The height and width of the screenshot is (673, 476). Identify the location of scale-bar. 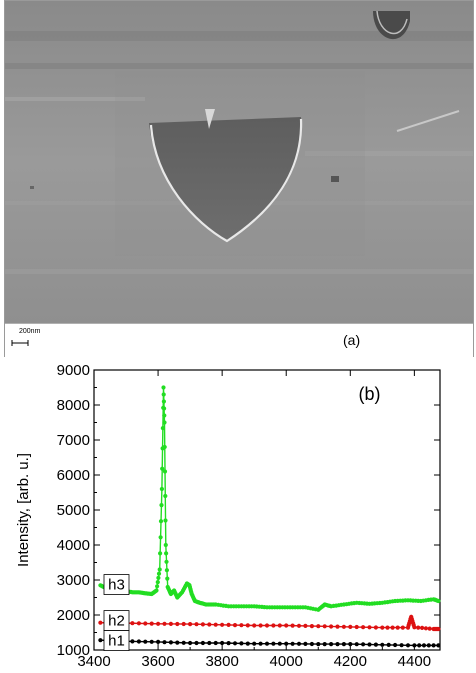
(20, 343).